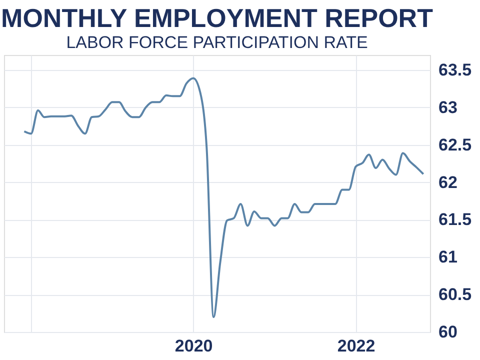  Describe the element at coordinates (455, 294) in the screenshot. I see `y-tick-label: 60.5` at that location.